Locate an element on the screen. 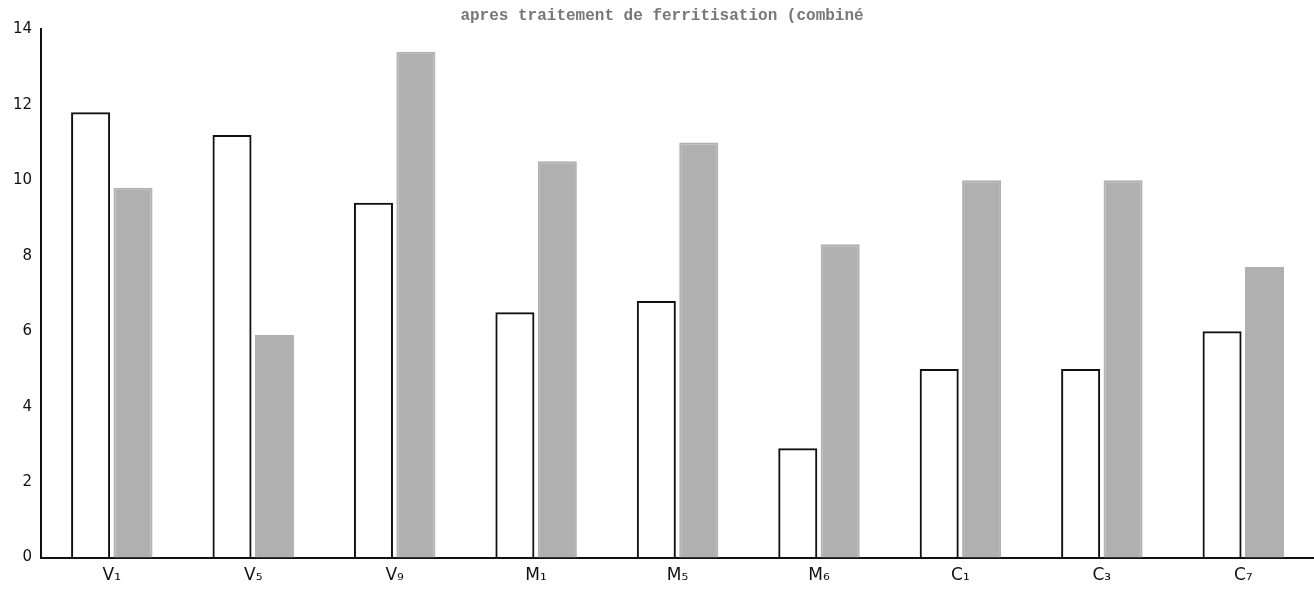 The height and width of the screenshot is (604, 1314). x-tick-label: C₃ is located at coordinates (1102, 574).